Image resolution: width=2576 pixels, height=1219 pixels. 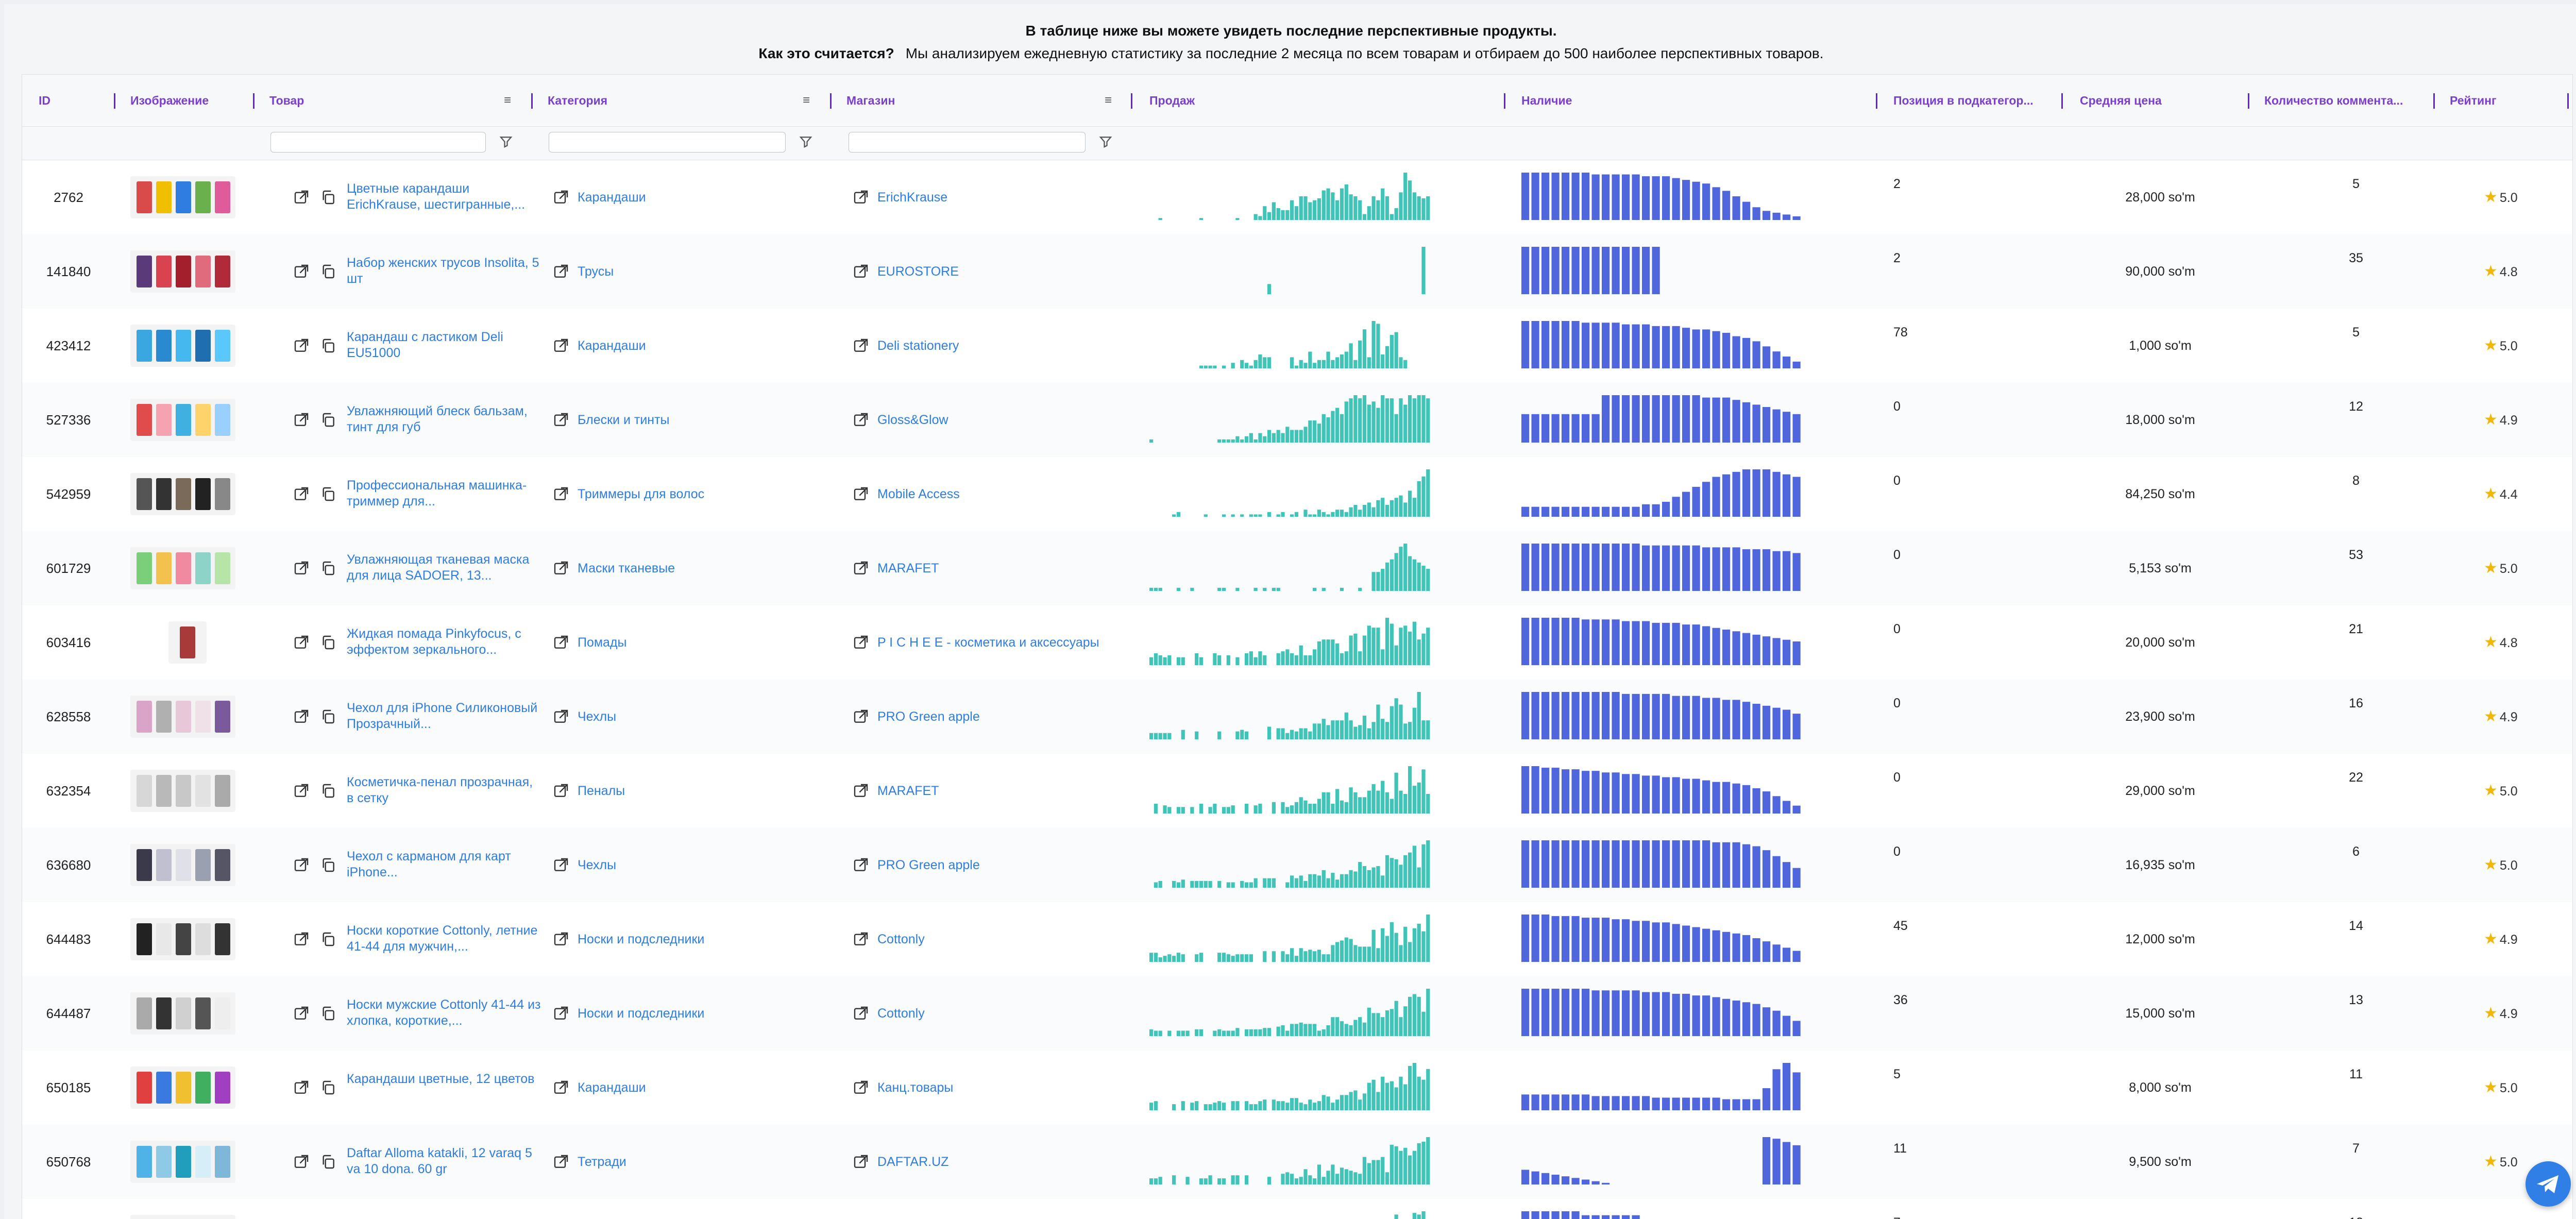 I want to click on category-link: Помады, so click(x=602, y=642).